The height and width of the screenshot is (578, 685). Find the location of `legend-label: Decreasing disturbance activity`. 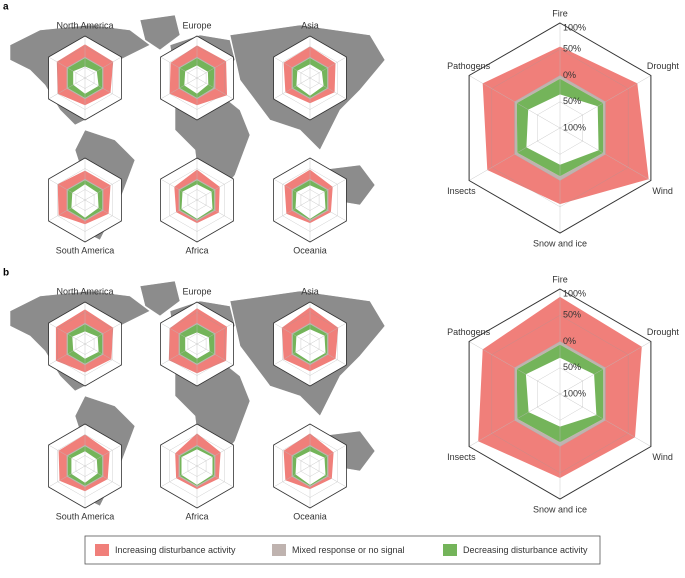

legend-label: Decreasing disturbance activity is located at coordinates (525, 550).